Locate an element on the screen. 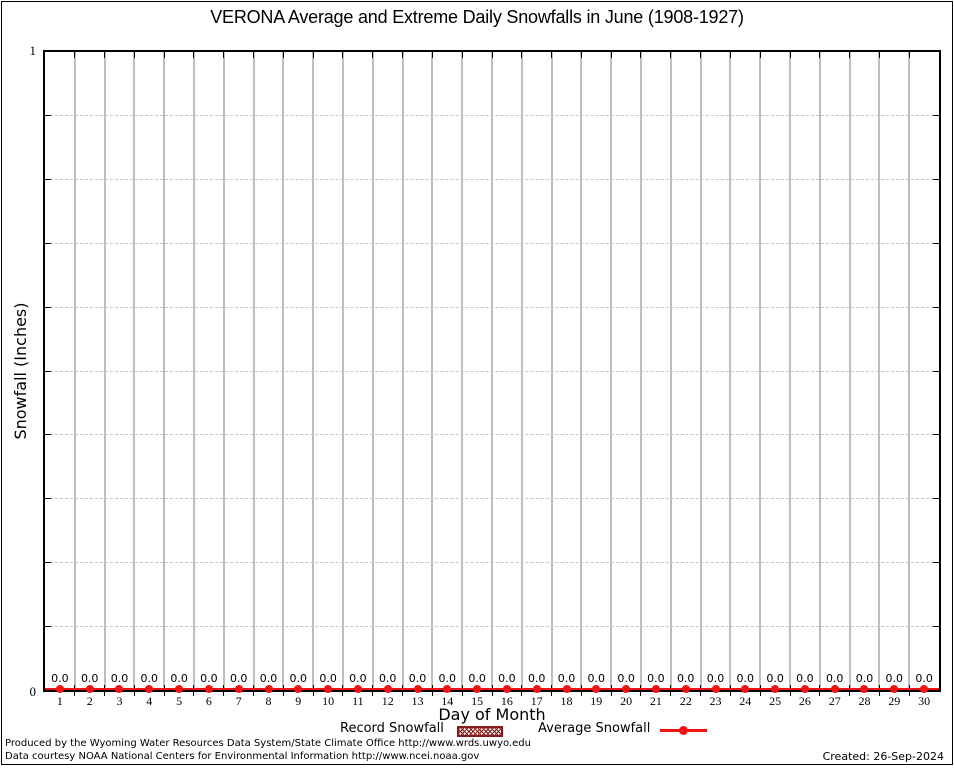  average-snowfall-line is located at coordinates (492, 689).